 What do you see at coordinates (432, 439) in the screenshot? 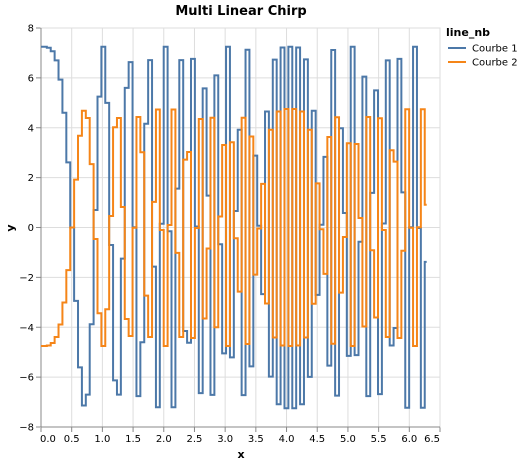
I see `x-tick-label: 6.5` at bounding box center [432, 439].